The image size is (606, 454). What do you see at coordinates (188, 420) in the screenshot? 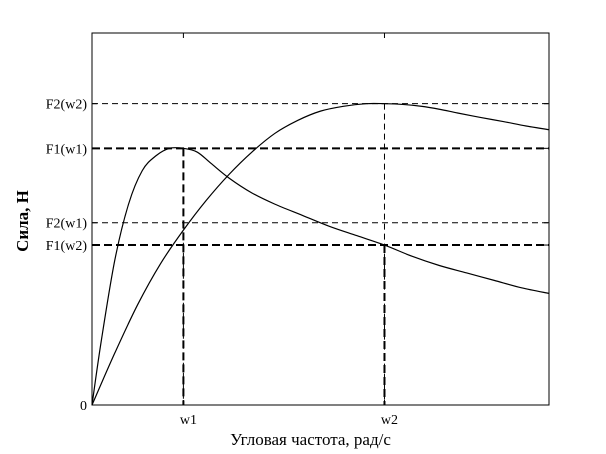
I see `x-tick-label-0: w1` at bounding box center [188, 420].